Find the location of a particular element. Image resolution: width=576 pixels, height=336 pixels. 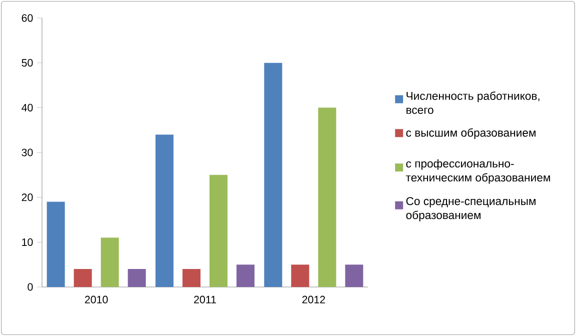

x-tick-label: 2012 is located at coordinates (313, 300).